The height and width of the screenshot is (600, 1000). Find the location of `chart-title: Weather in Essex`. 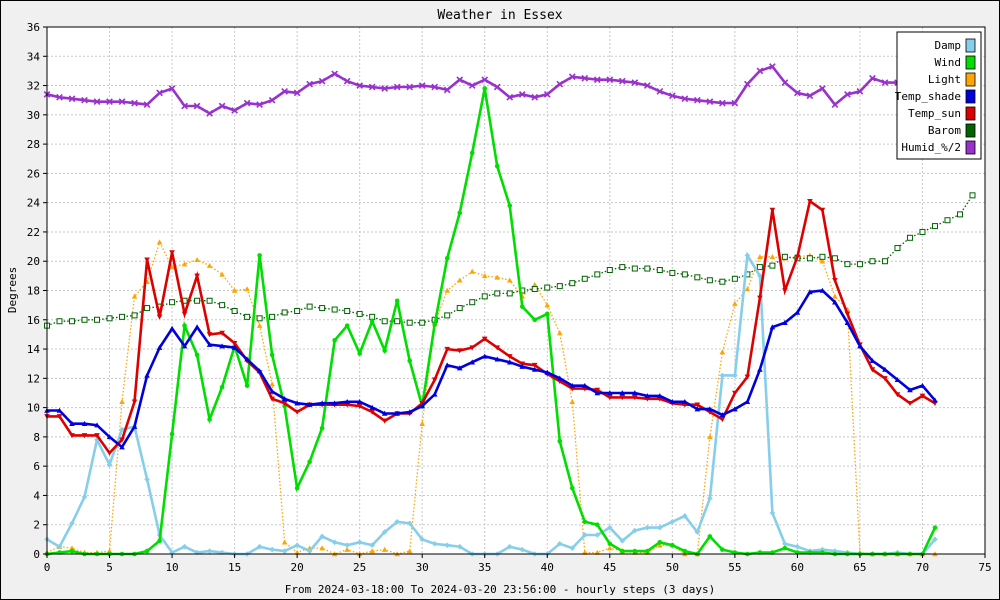

chart-title: Weather in Essex is located at coordinates (499, 15).